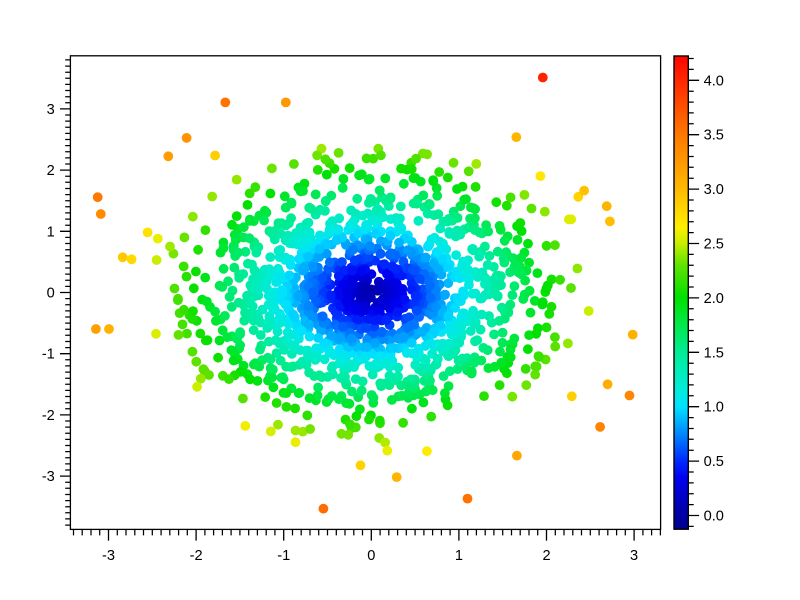 The width and height of the screenshot is (800, 600). What do you see at coordinates (714, 462) in the screenshot?
I see `svg-text: 0.5` at bounding box center [714, 462].